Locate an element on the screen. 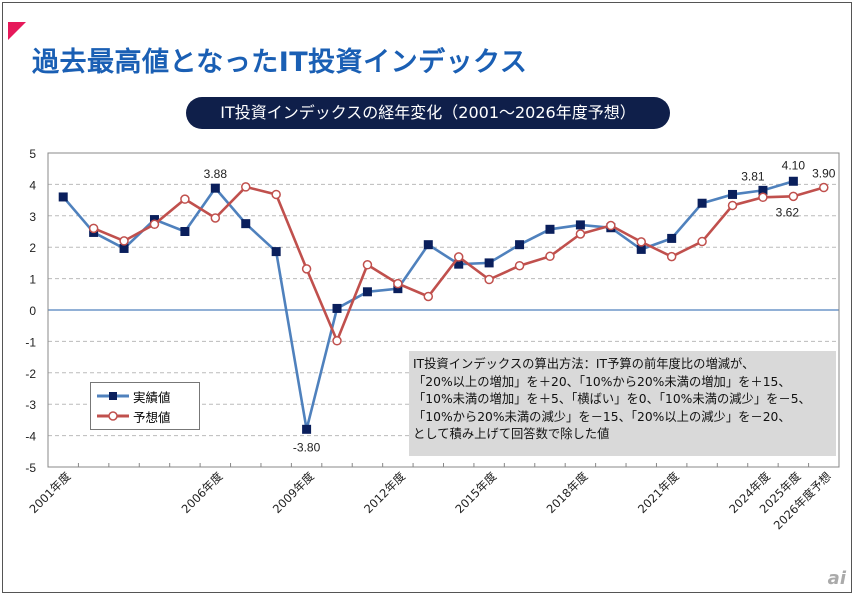 The width and height of the screenshot is (856, 597). legend-label: 実績値 is located at coordinates (152, 397).